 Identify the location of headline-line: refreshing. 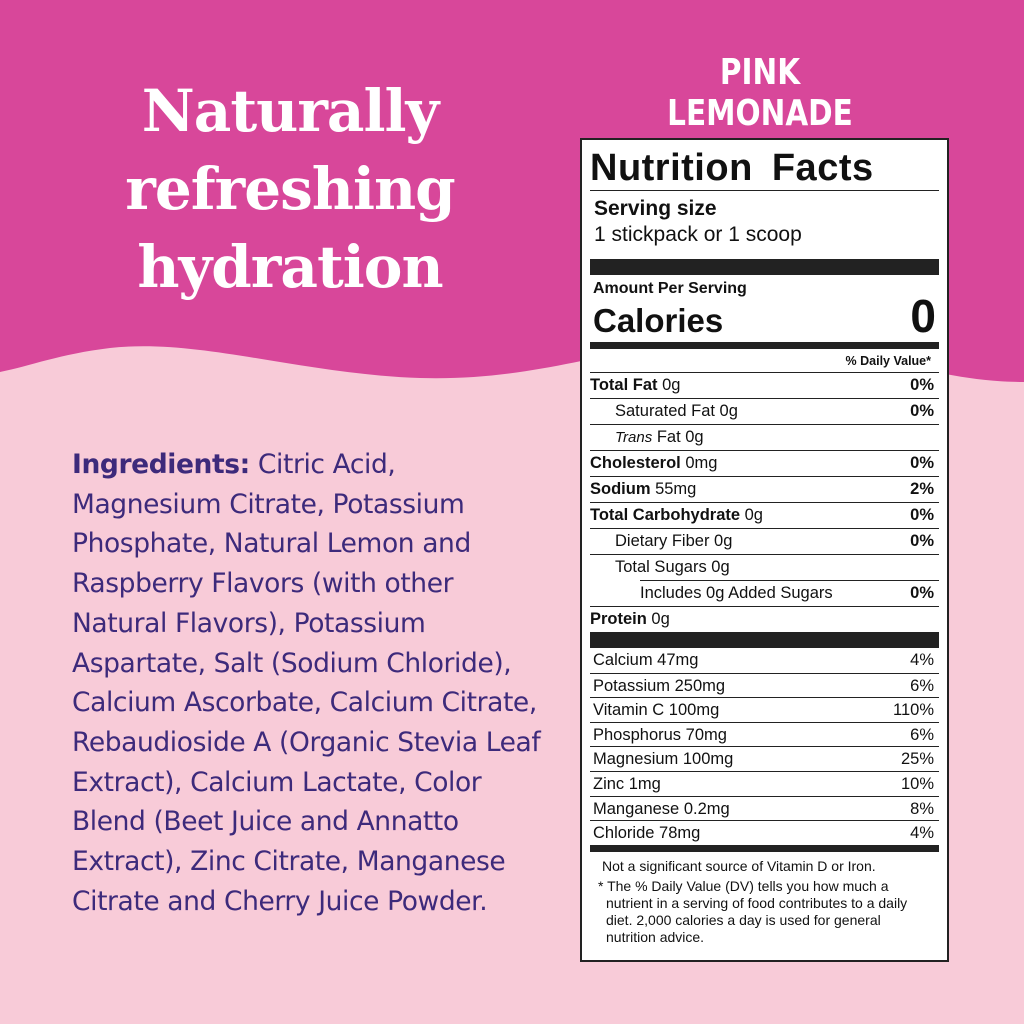
(290, 189).